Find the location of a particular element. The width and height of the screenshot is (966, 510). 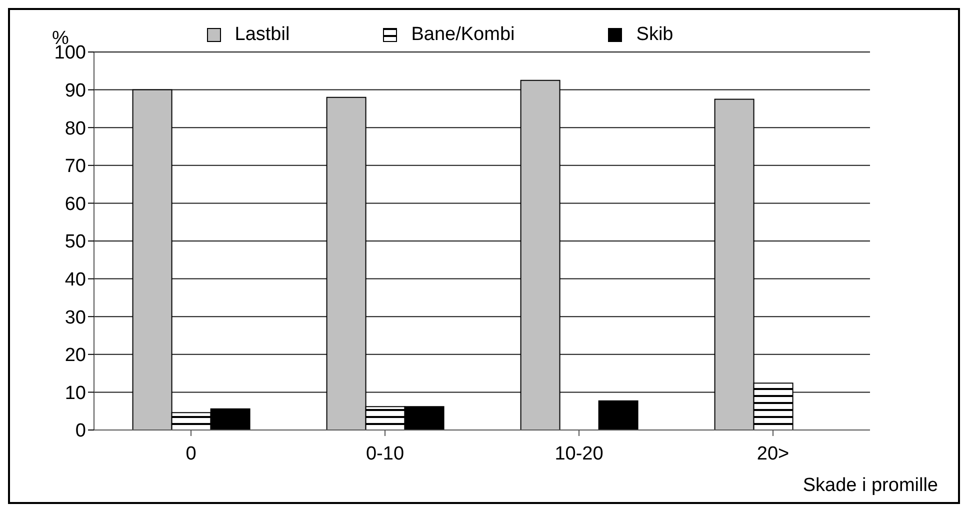

y-tick-label: 70 is located at coordinates (75, 167).